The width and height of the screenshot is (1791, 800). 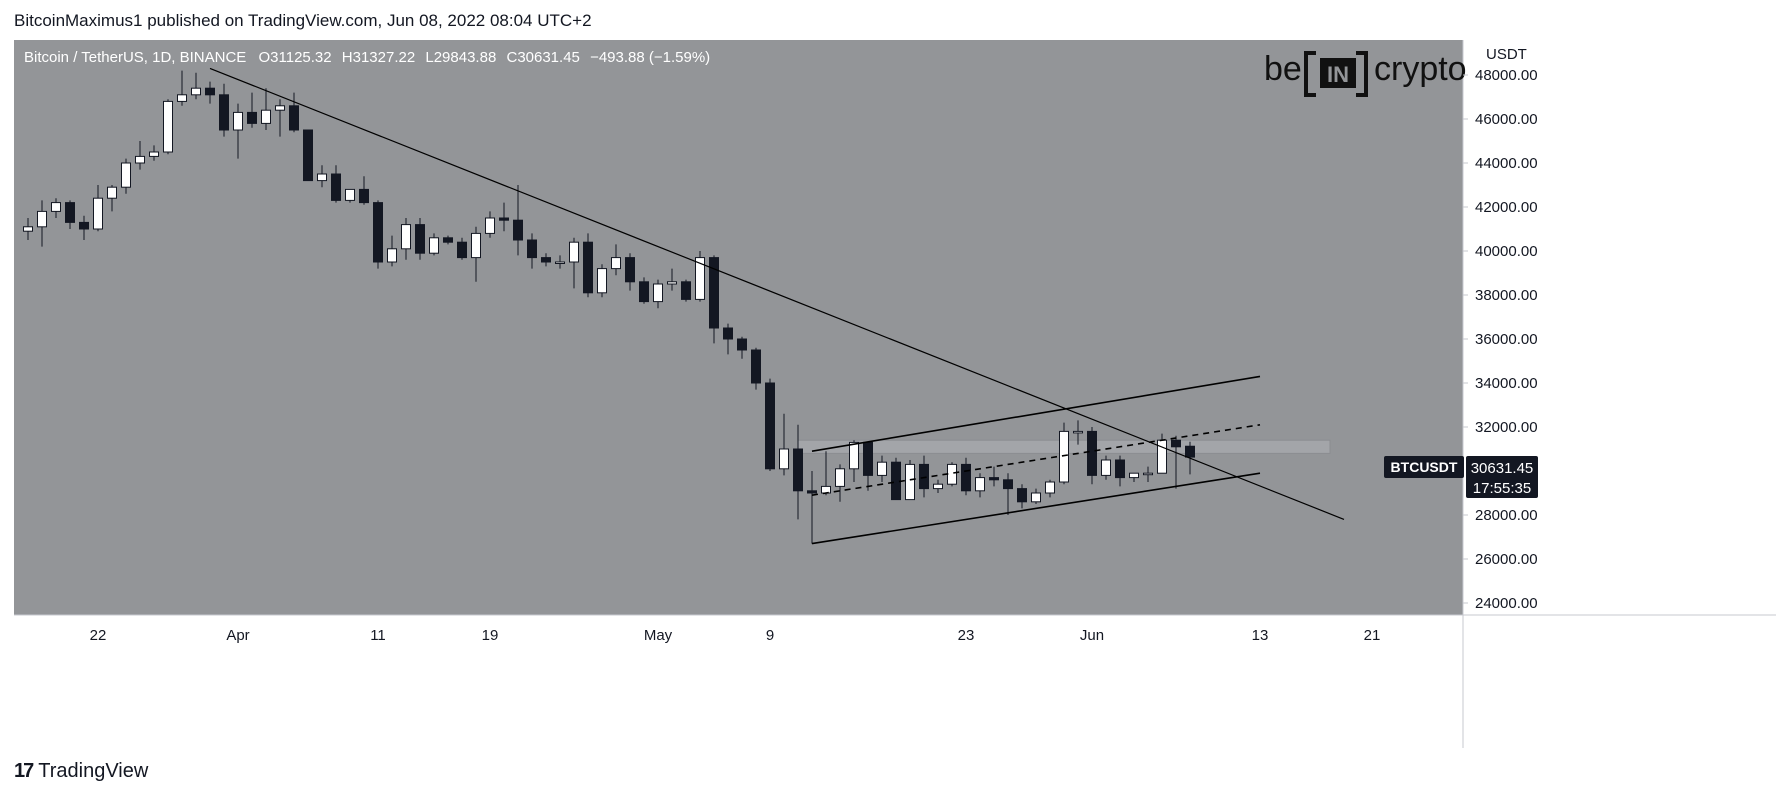 I want to click on symbol-tag: BTCUSDT, so click(x=1424, y=467).